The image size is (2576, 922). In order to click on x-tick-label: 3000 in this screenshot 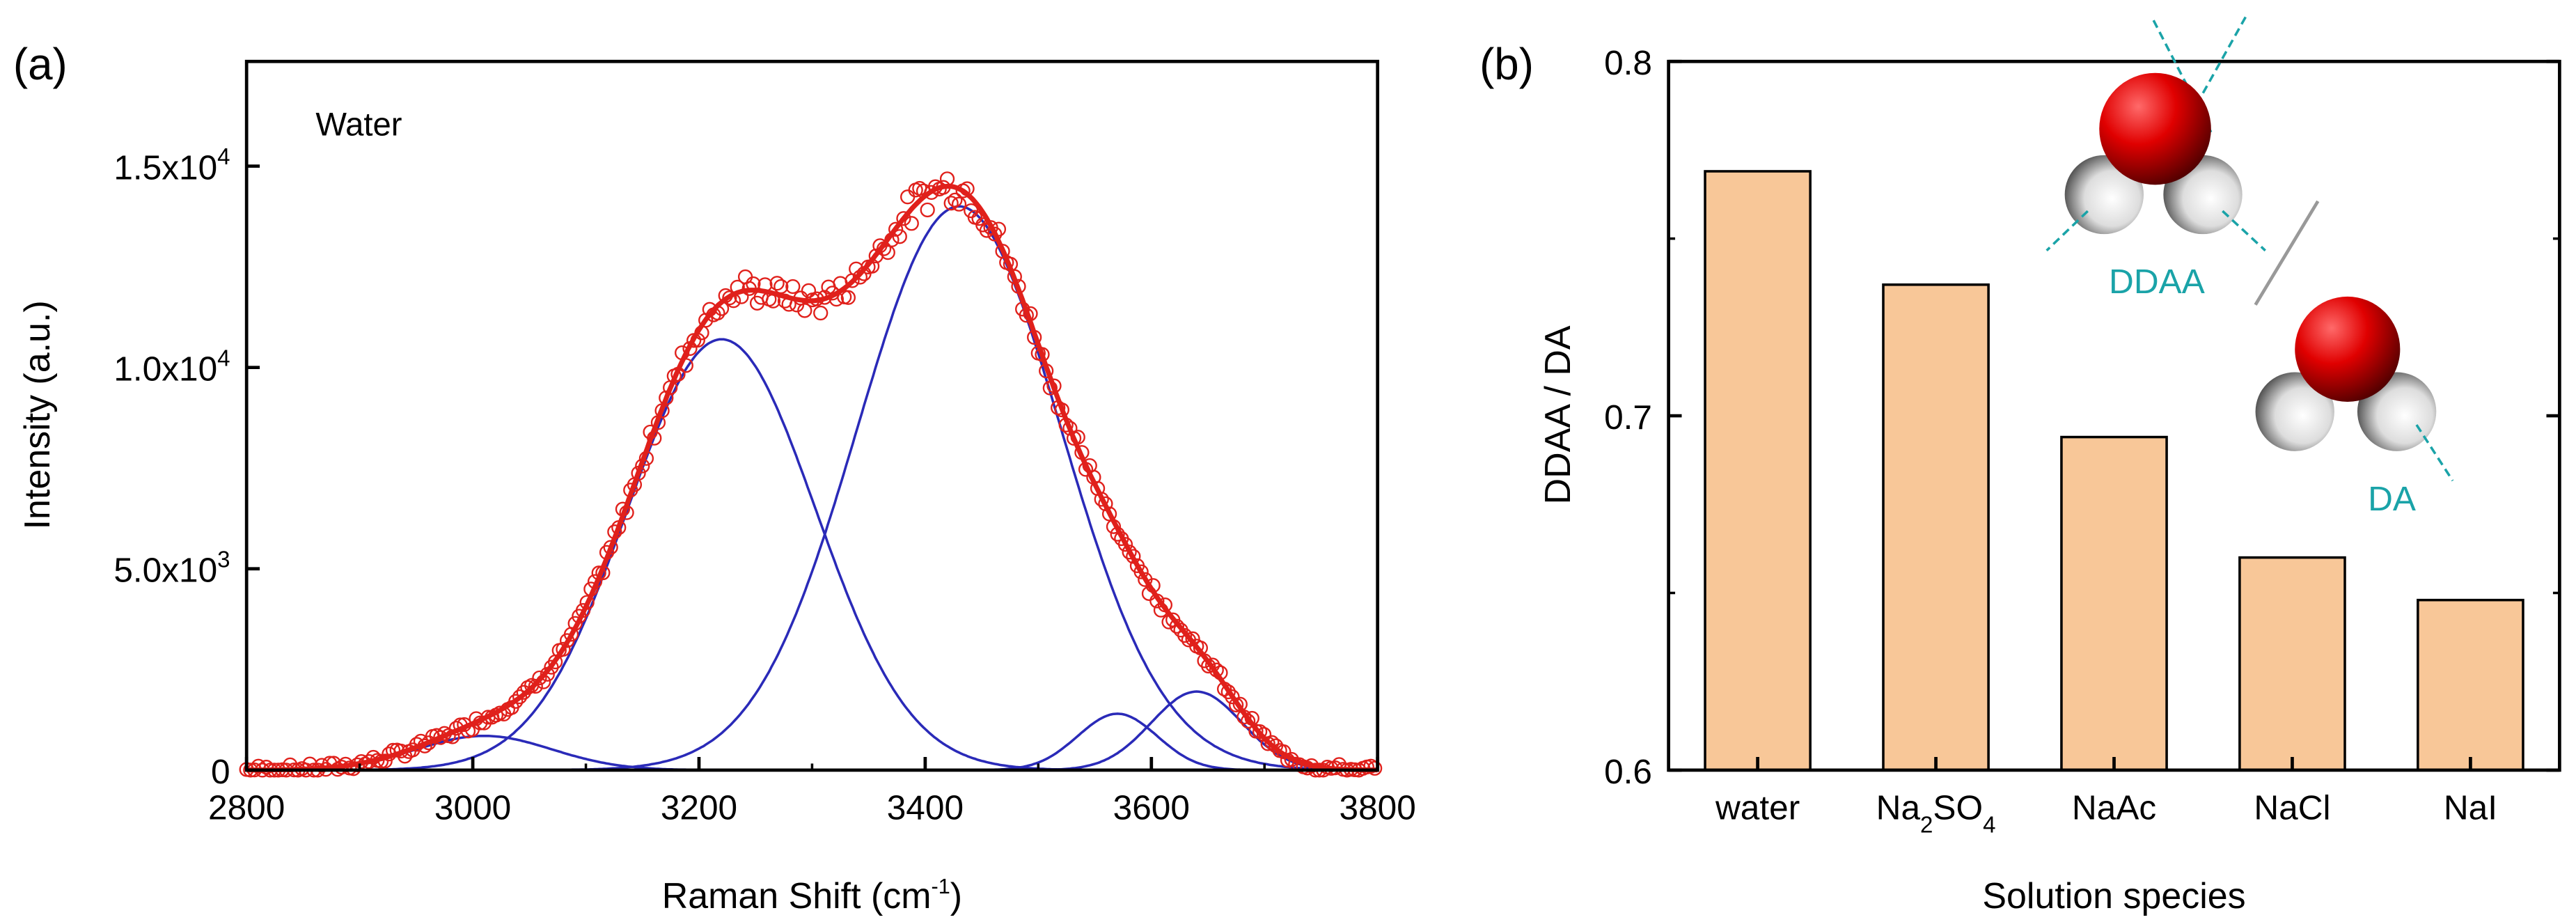, I will do `click(472, 807)`.